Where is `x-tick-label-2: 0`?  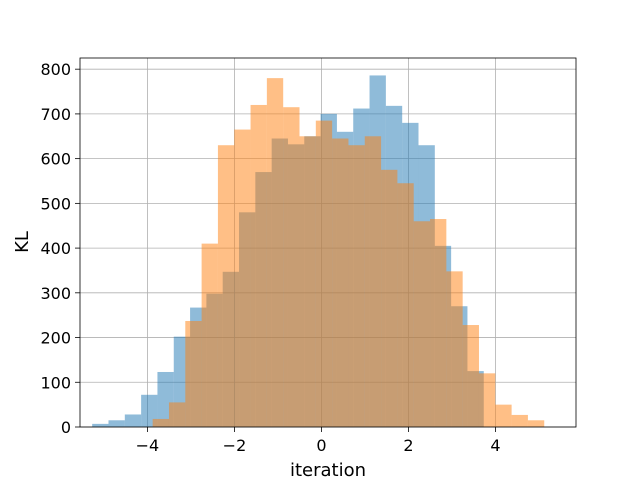
x-tick-label-2: 0 is located at coordinates (321, 445).